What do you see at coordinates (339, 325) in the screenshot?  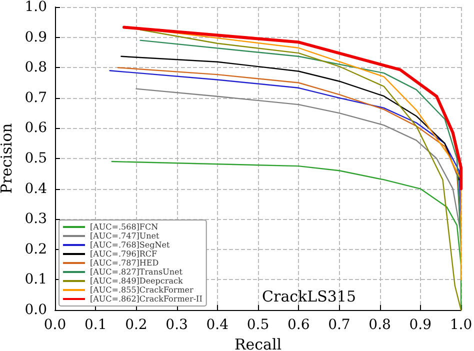 I see `x-tick-label: 0.7` at bounding box center [339, 325].